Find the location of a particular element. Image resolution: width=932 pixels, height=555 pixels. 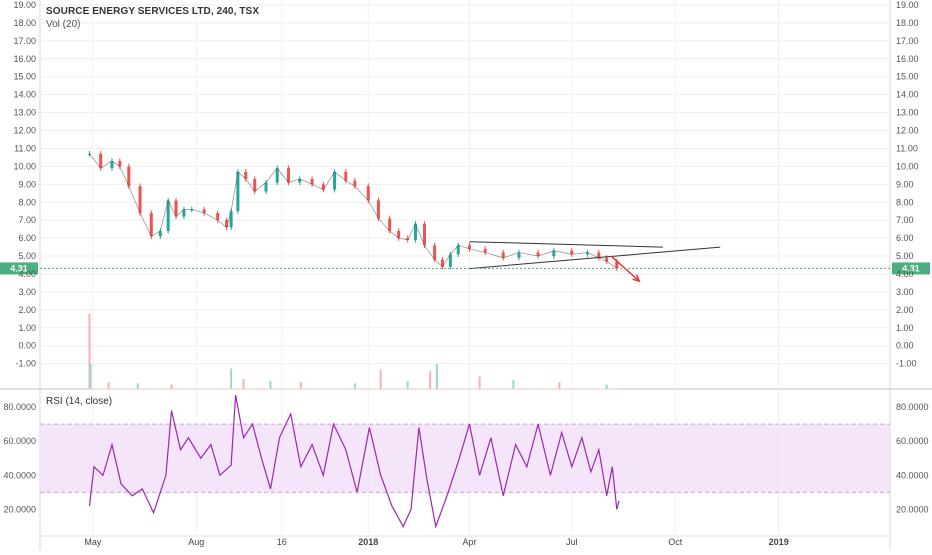

price-tick-label-left: 1.00 is located at coordinates (27, 328).